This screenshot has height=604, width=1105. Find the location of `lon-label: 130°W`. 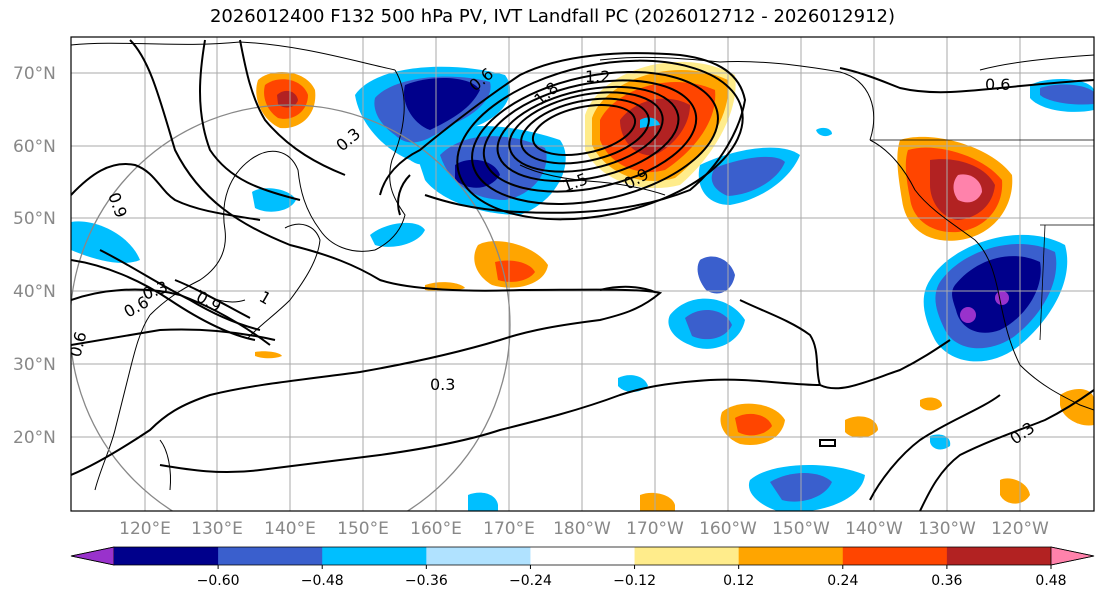

lon-label: 130°W is located at coordinates (947, 529).